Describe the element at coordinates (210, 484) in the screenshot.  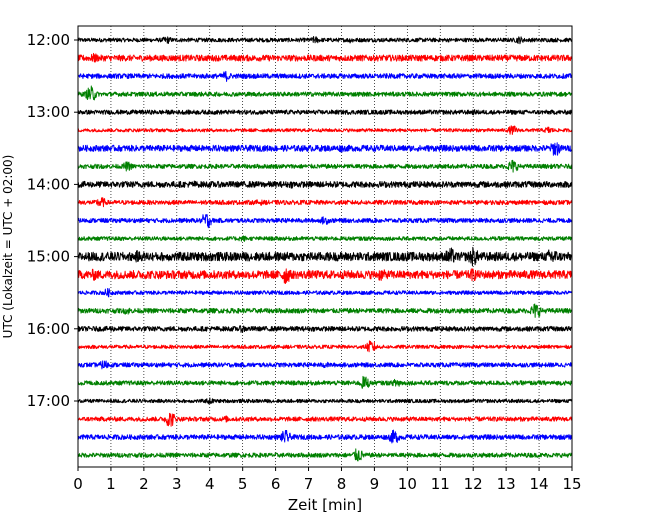
I see `x-tick-label-4: 4` at that location.